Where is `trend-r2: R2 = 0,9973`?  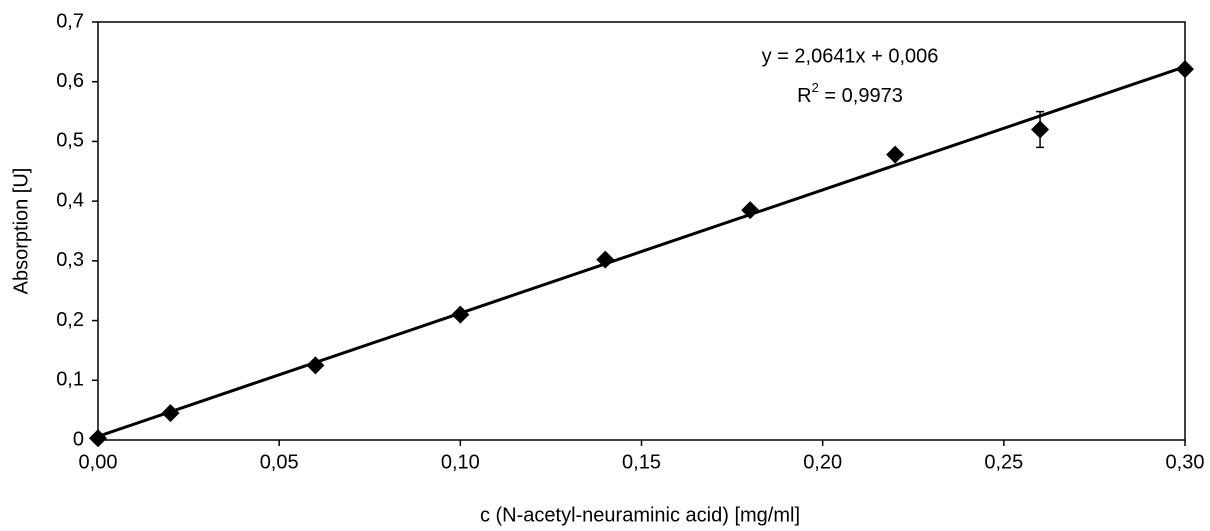 trend-r2: R2 = 0,9973 is located at coordinates (850, 93).